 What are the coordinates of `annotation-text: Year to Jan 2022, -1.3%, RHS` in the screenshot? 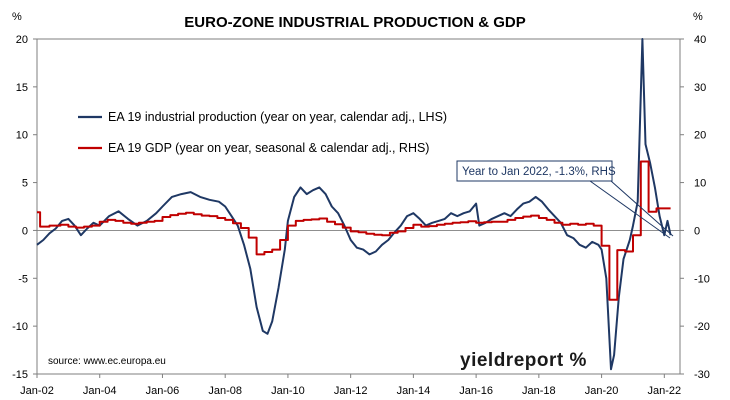 It's located at (539, 172).